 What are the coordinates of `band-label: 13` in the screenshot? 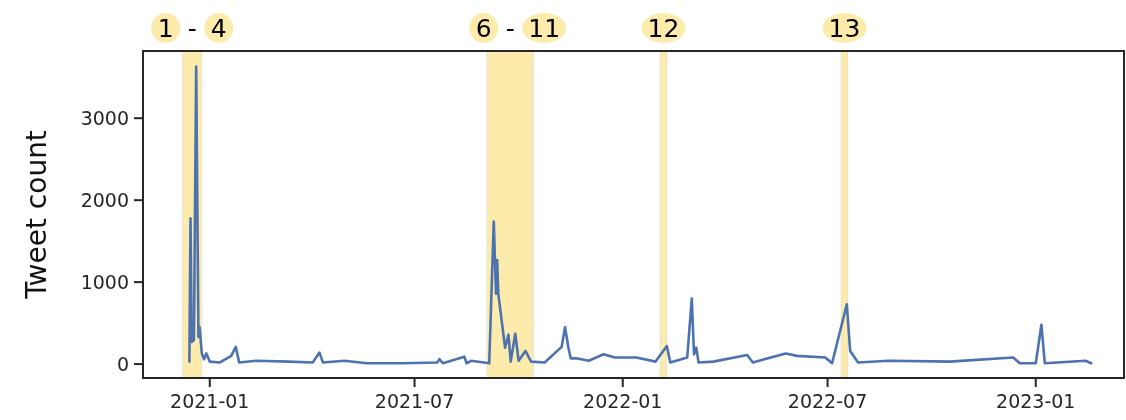 It's located at (844, 28).